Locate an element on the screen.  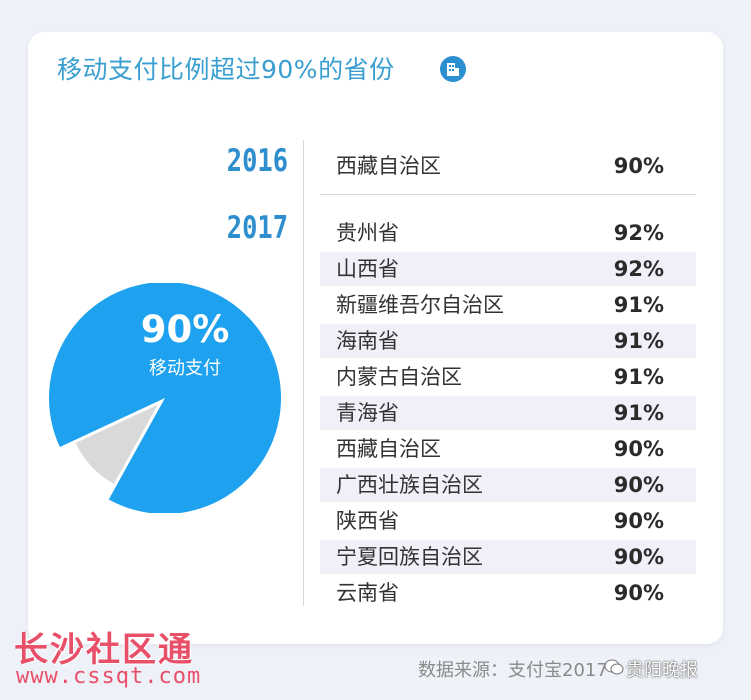
table-row: 云南省 90% is located at coordinates (508, 593).